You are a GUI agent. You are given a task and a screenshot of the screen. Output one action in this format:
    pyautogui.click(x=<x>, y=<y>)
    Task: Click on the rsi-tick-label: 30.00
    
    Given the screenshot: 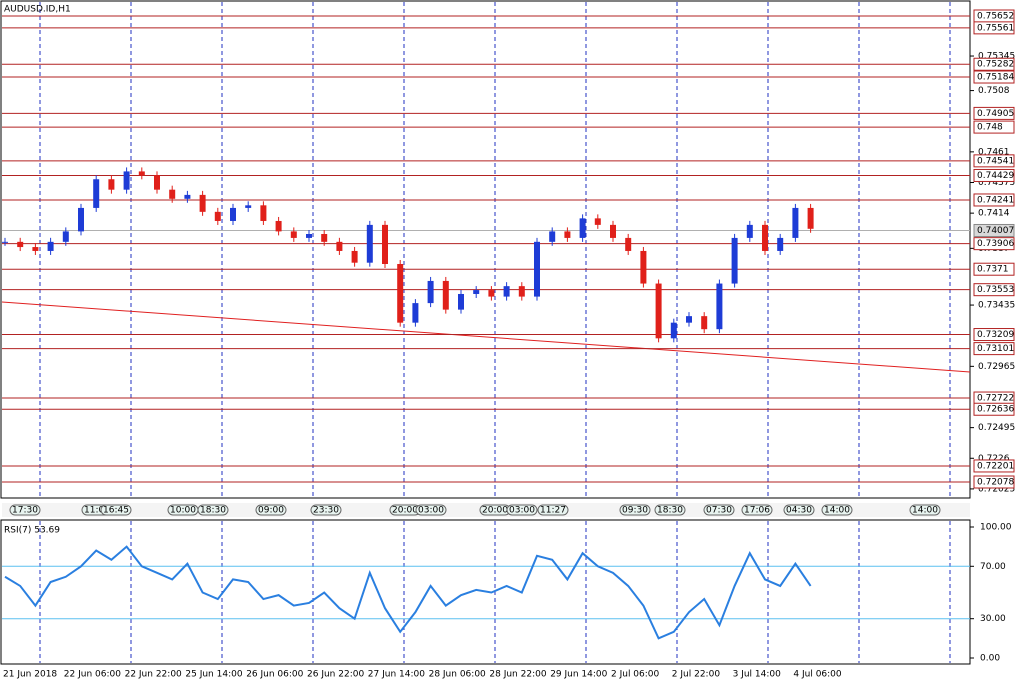 What is the action you would take?
    pyautogui.click(x=993, y=619)
    